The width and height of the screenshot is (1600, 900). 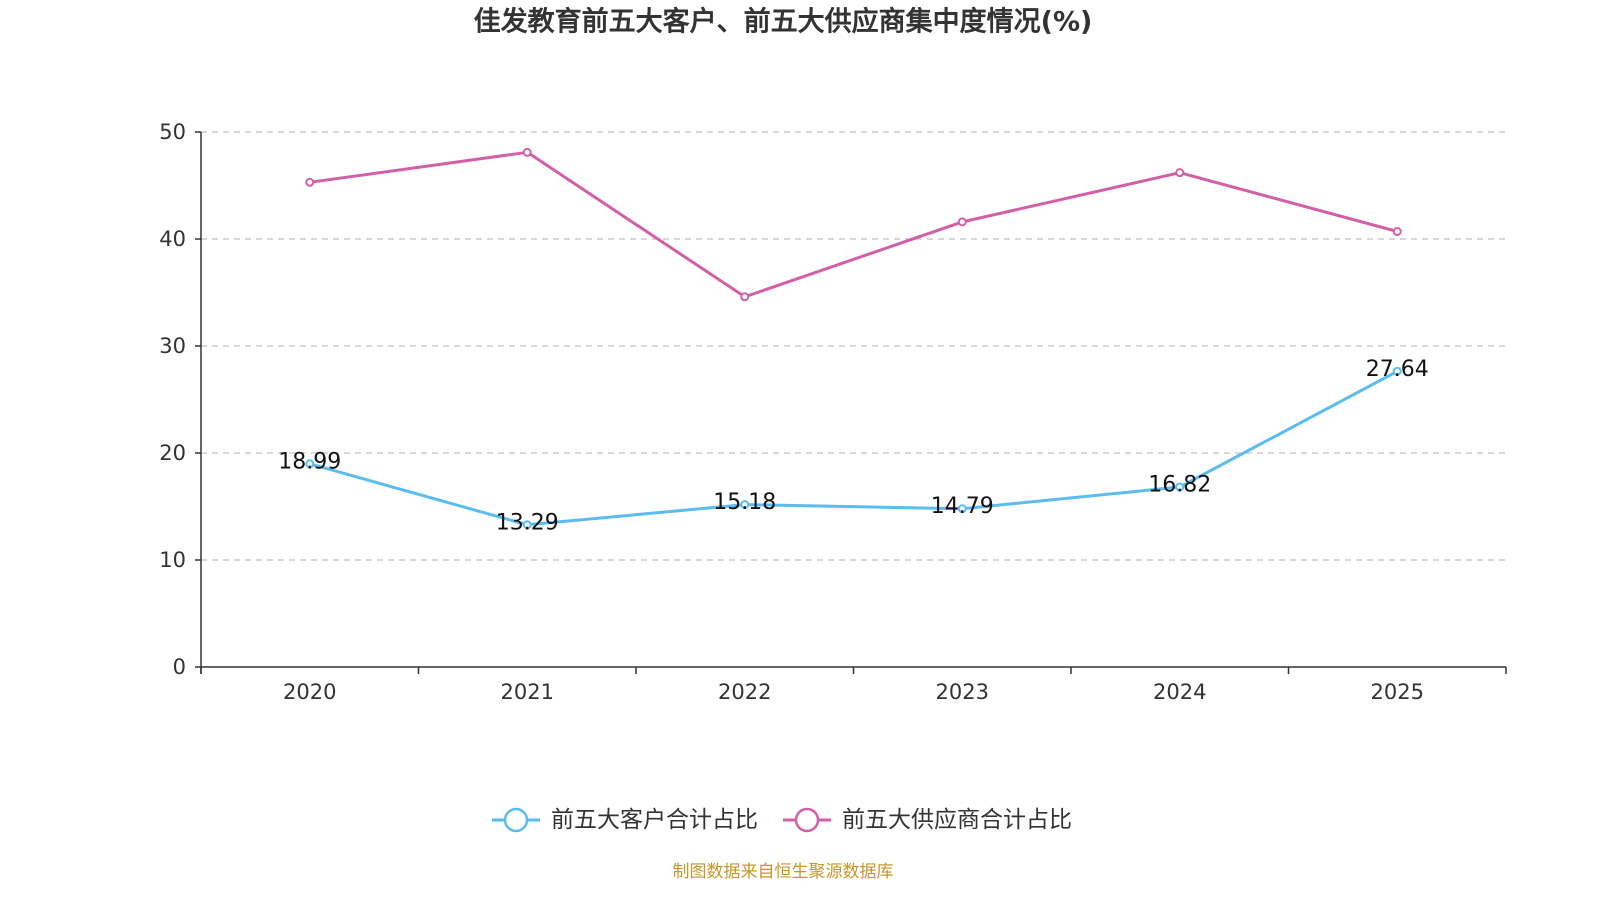 I want to click on series-0-point-2025, so click(x=1397, y=371).